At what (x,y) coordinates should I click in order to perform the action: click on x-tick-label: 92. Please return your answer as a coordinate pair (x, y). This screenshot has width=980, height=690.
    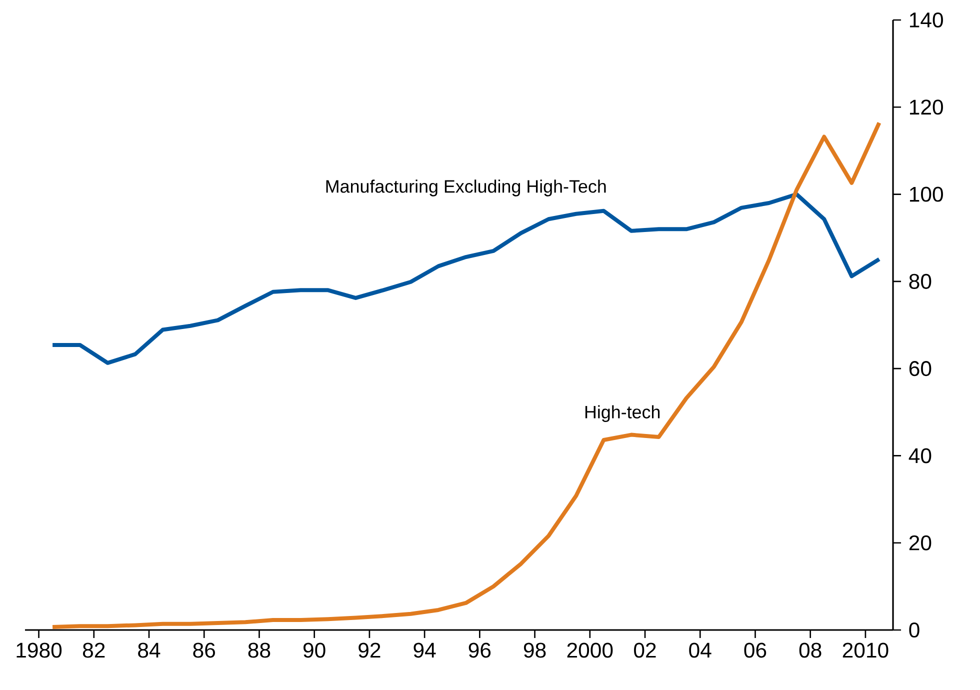
    Looking at the image, I should click on (369, 650).